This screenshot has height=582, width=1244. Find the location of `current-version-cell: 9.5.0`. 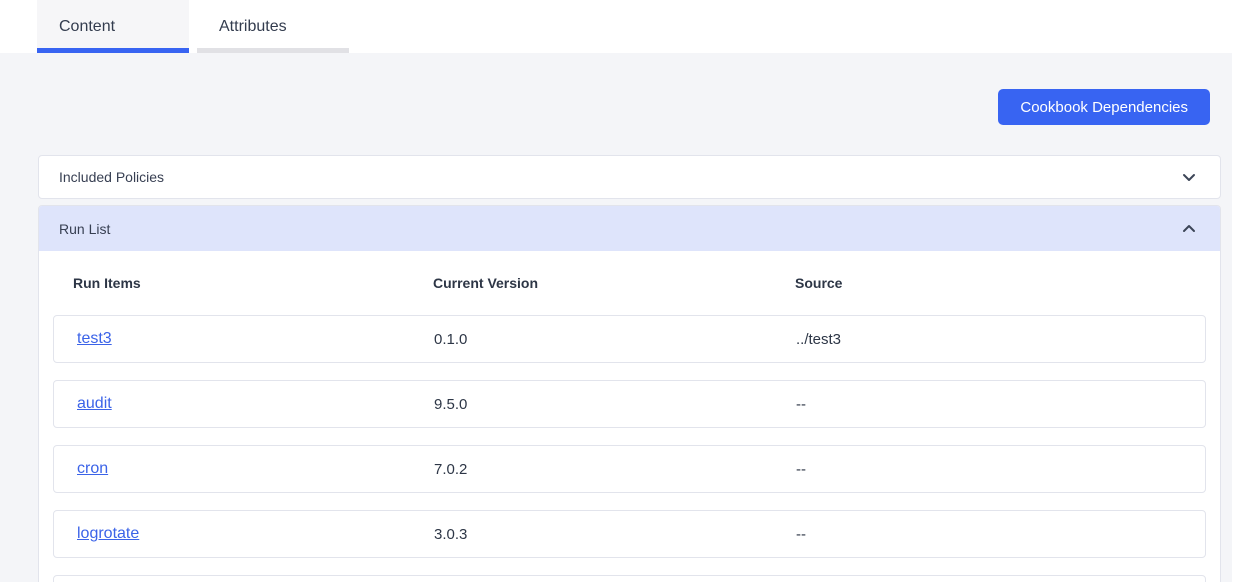

current-version-cell: 9.5.0 is located at coordinates (451, 404).